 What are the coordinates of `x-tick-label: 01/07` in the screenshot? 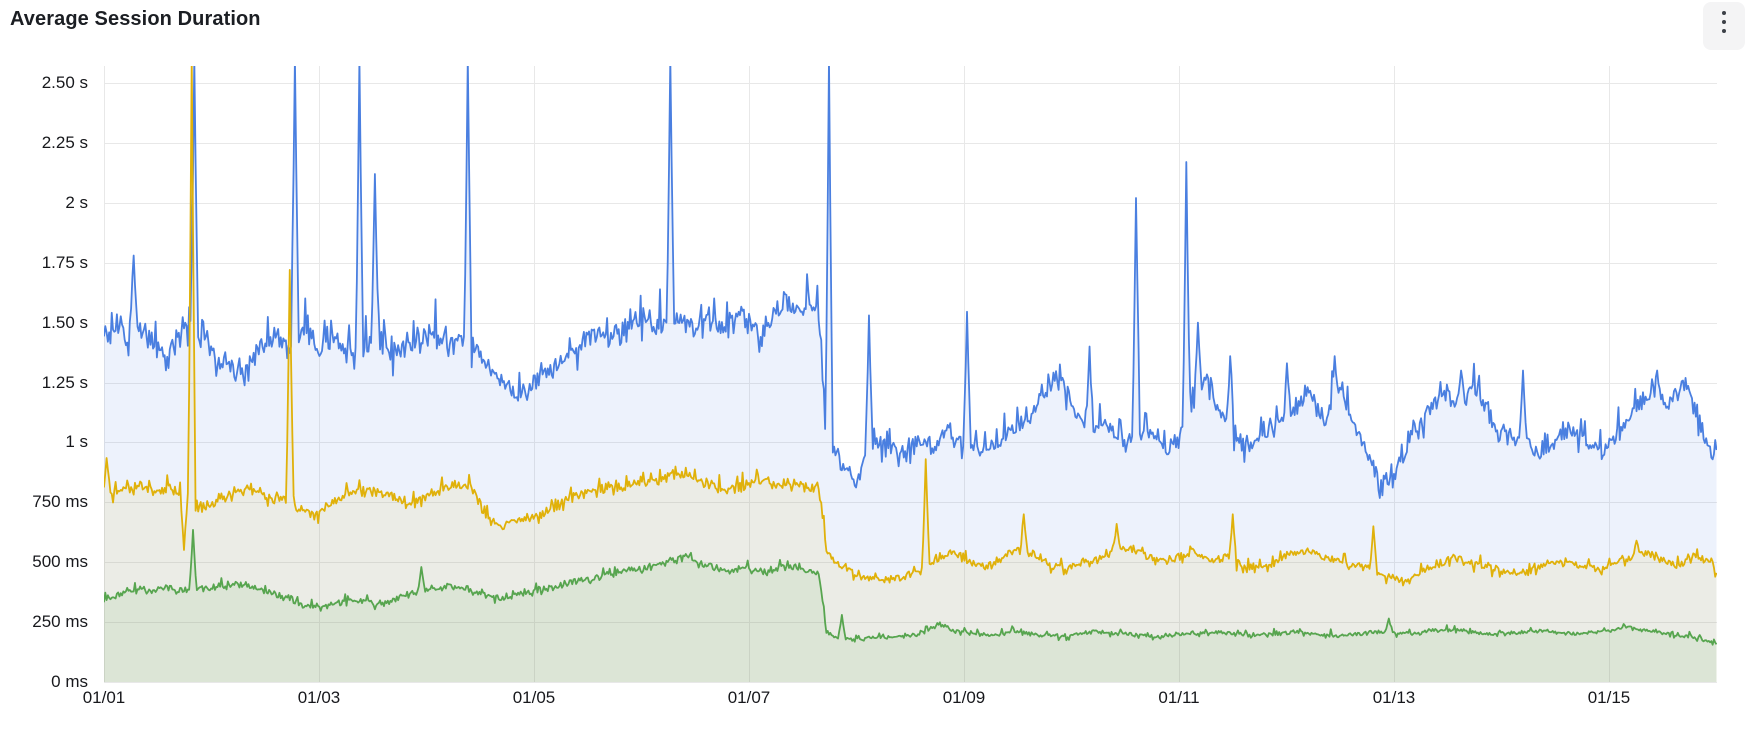 It's located at (749, 697).